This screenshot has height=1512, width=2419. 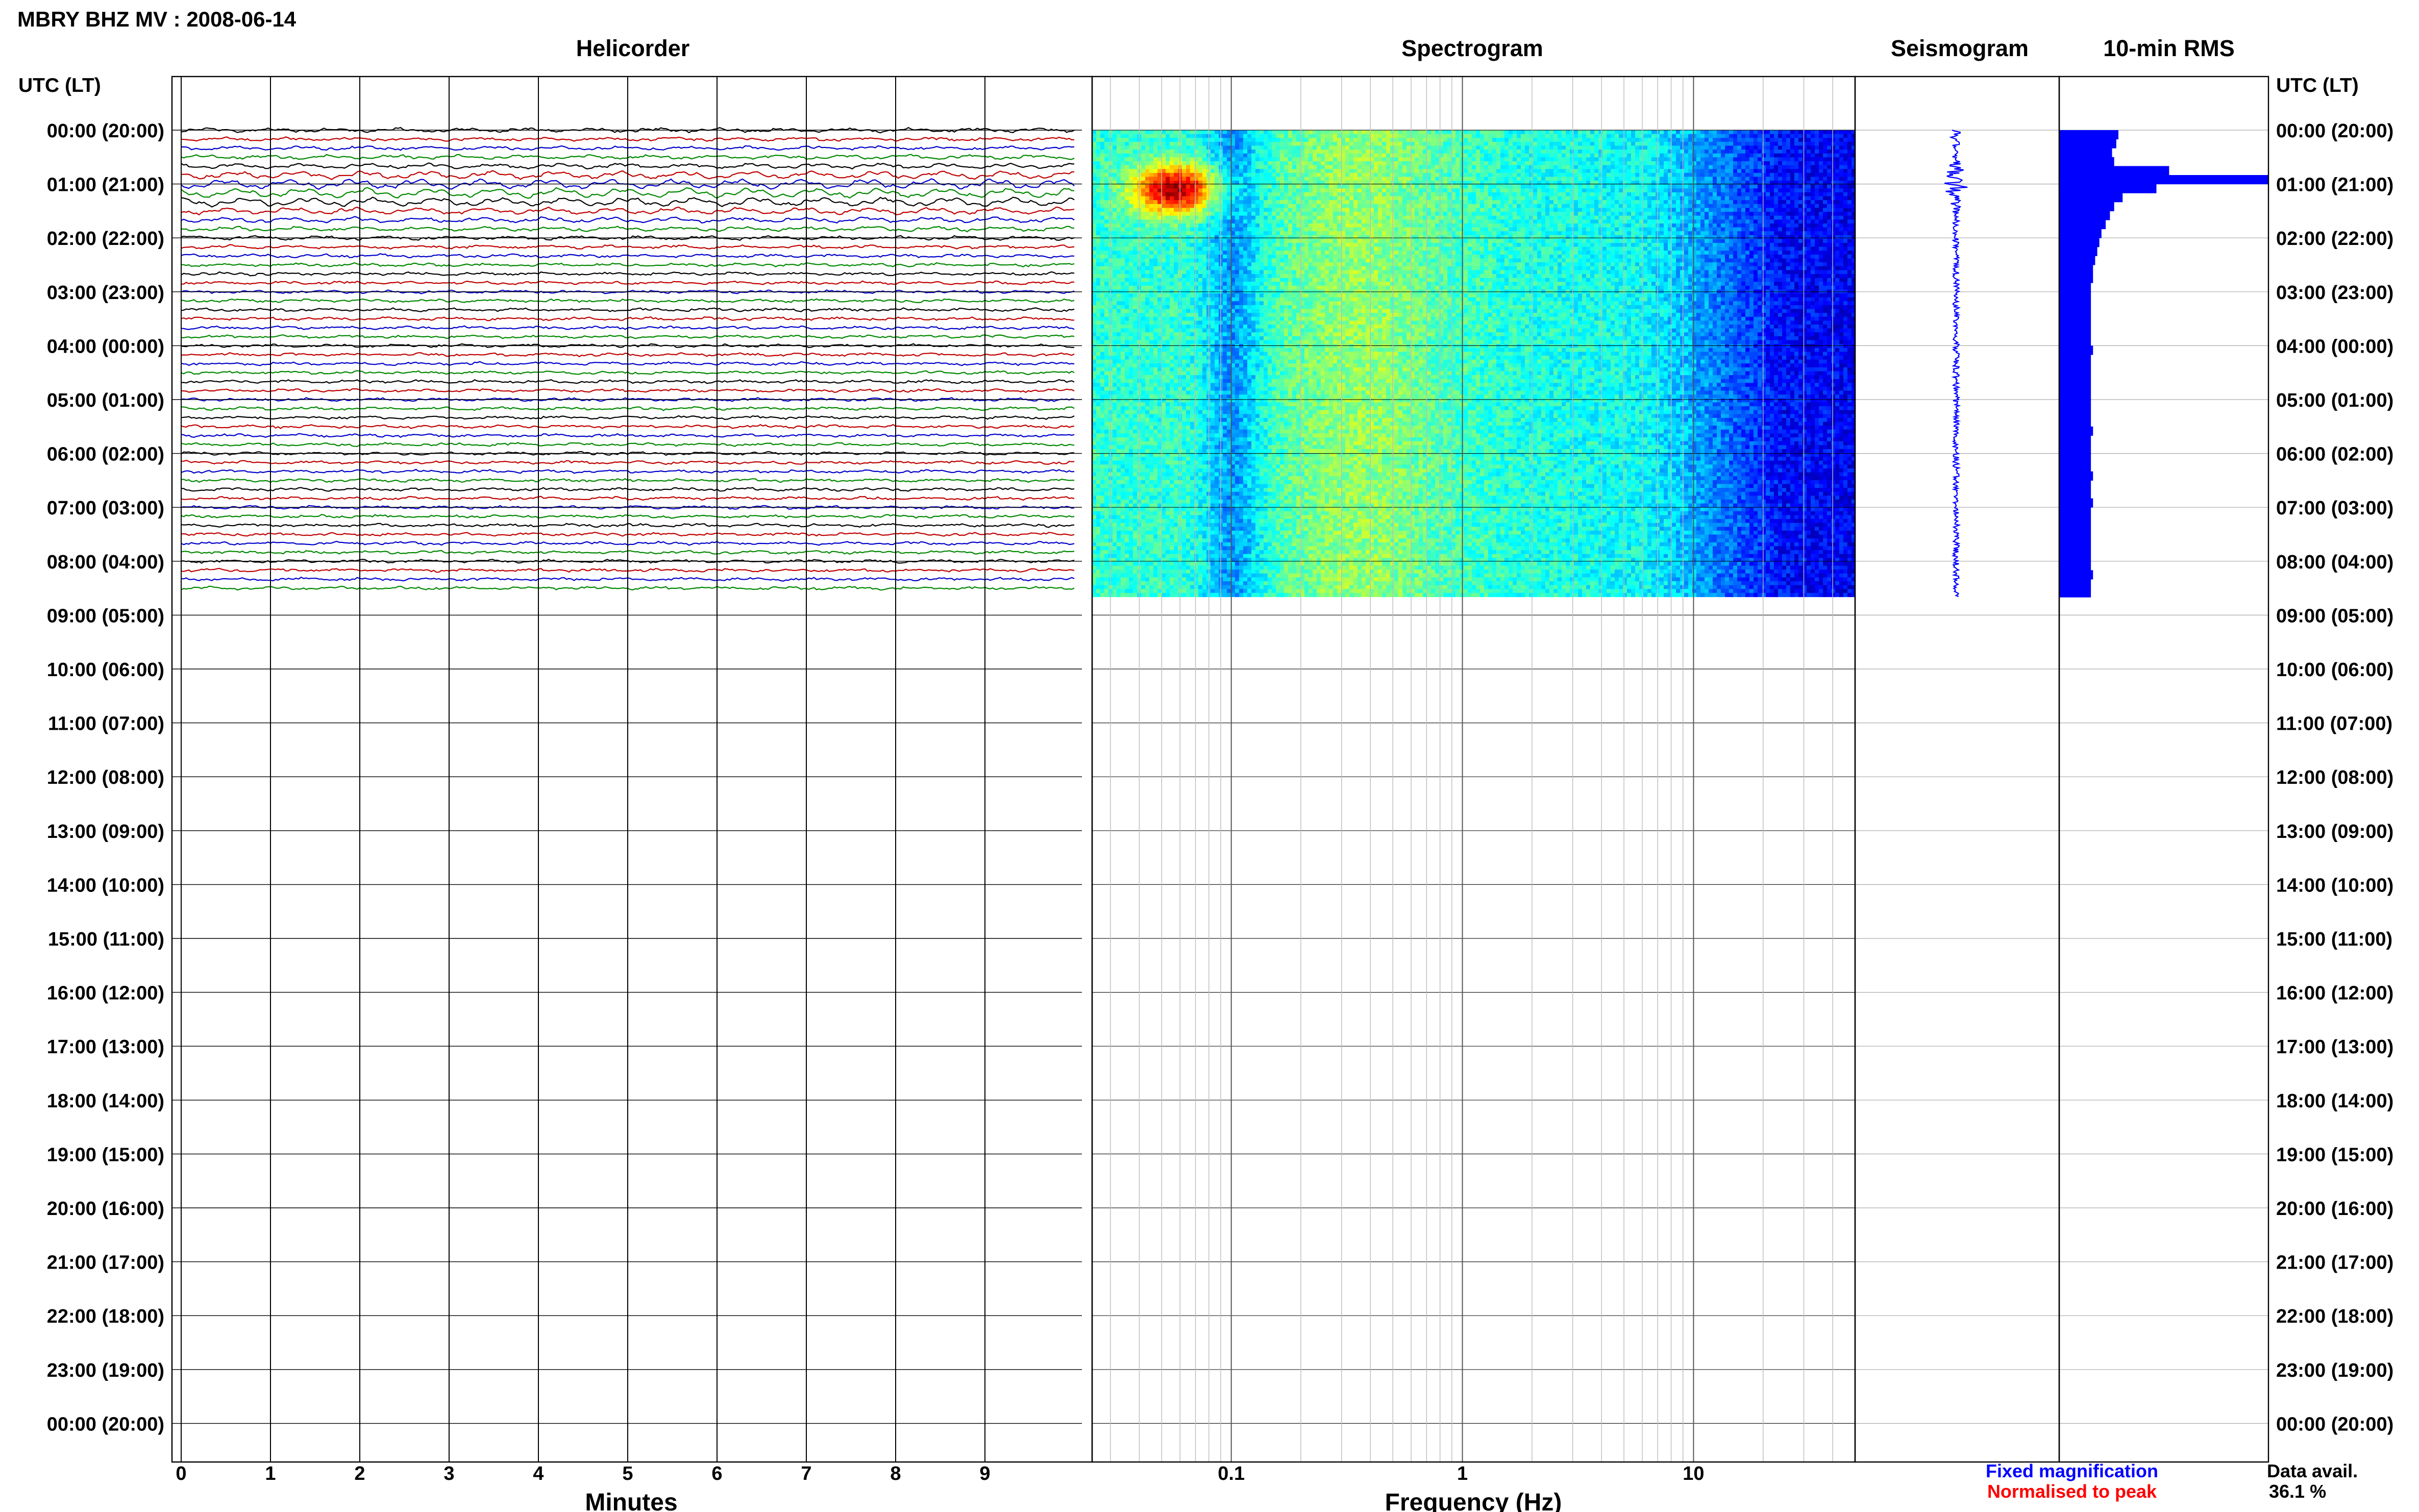 I want to click on frequency-tick-label: 1, so click(x=1462, y=1473).